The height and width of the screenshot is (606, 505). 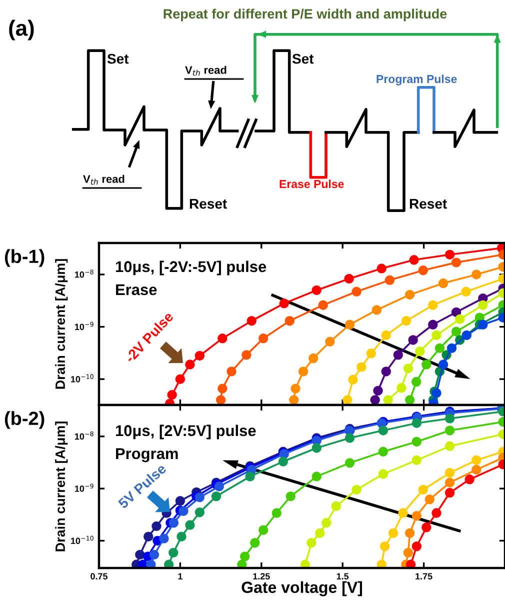 I want to click on text: (a), so click(x=21, y=30).